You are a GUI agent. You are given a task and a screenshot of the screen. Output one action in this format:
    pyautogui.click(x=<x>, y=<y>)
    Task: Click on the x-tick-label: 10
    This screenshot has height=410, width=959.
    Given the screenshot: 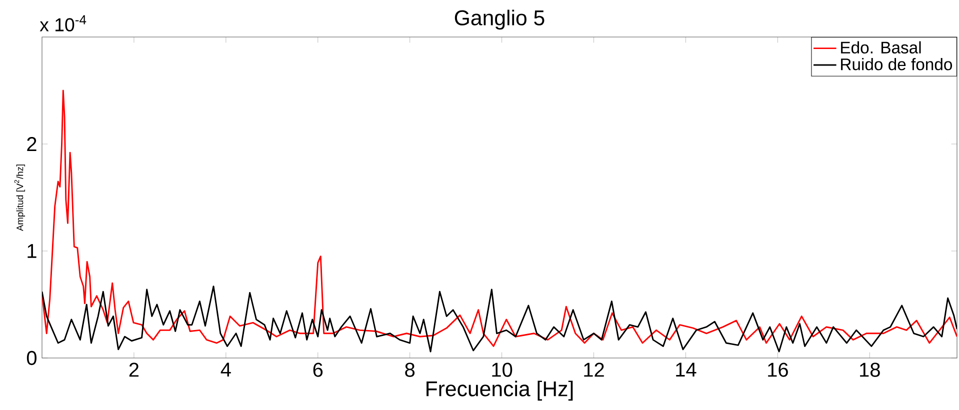 What is the action you would take?
    pyautogui.click(x=502, y=369)
    